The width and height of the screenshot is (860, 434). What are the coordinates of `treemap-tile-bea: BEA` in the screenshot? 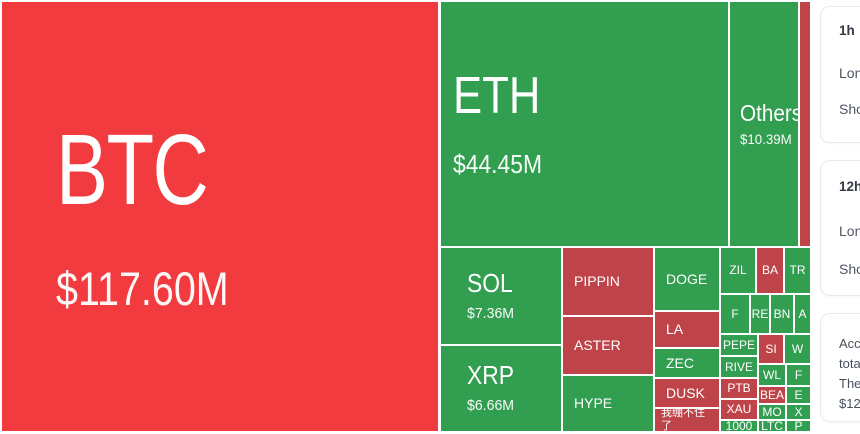 It's located at (772, 395).